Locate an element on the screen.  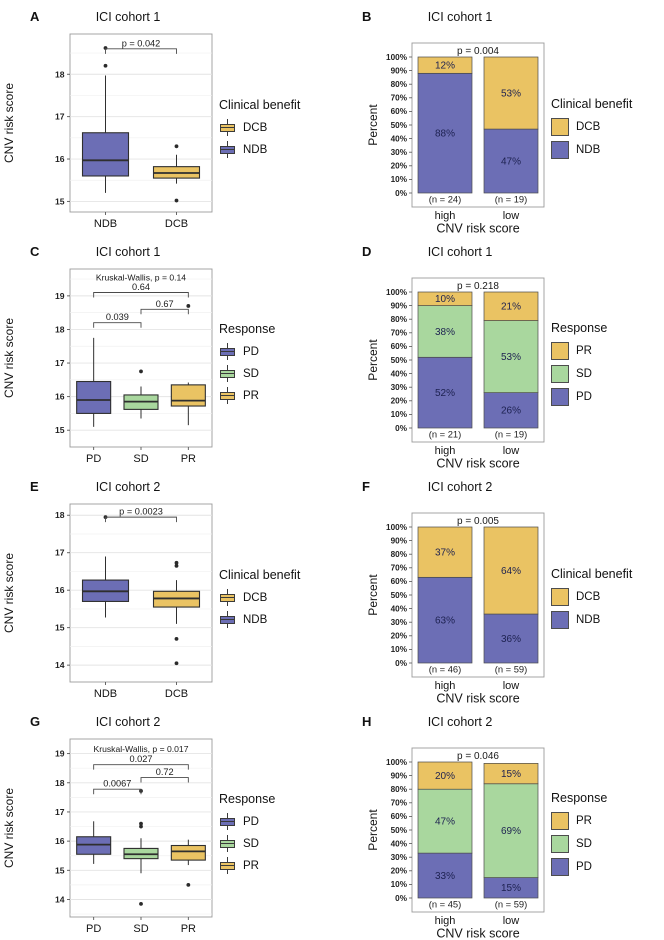
svg-text: DCB is located at coordinates (176, 224).